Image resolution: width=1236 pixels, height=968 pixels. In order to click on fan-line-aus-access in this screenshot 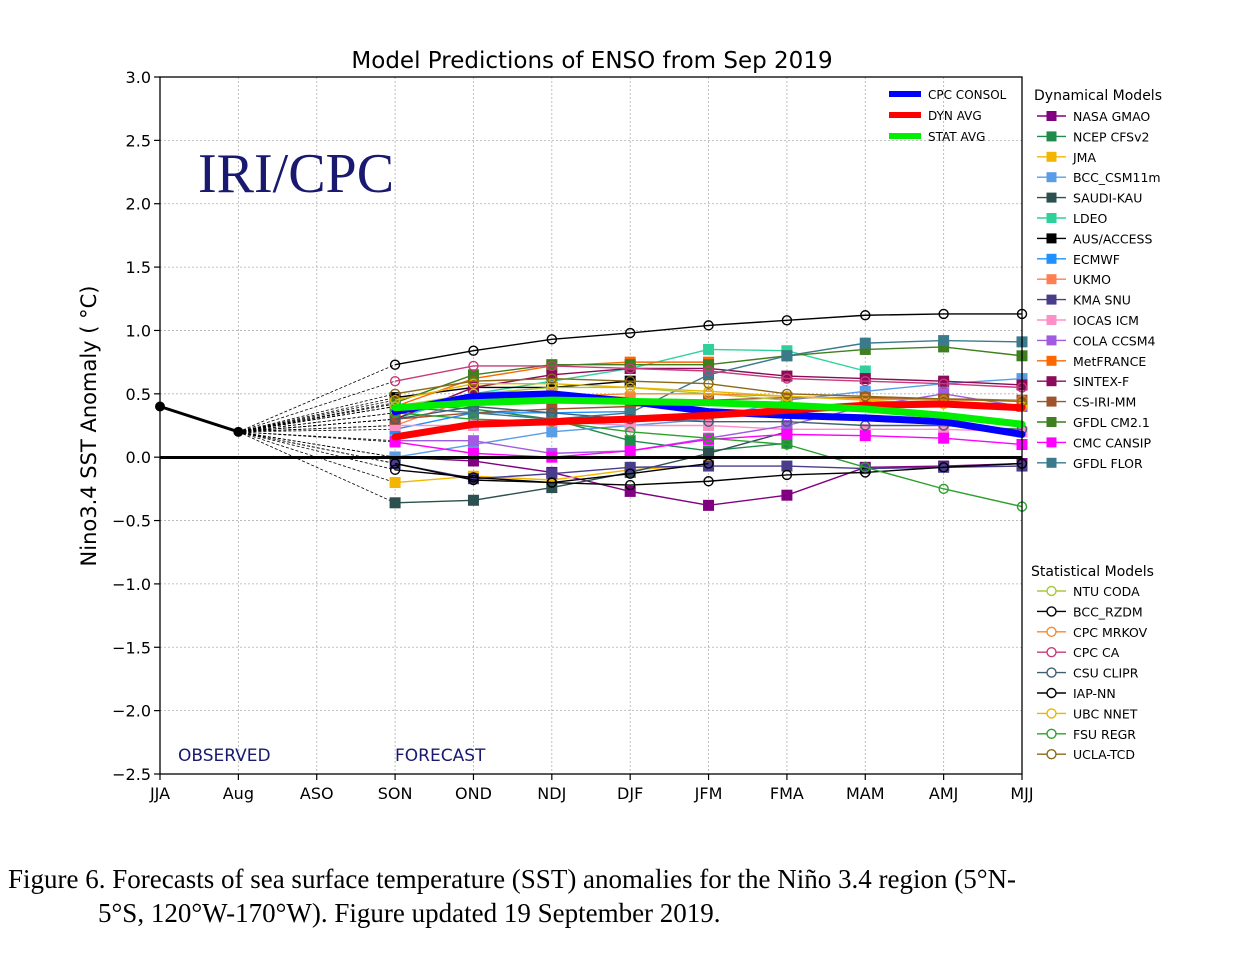, I will do `click(317, 415)`.